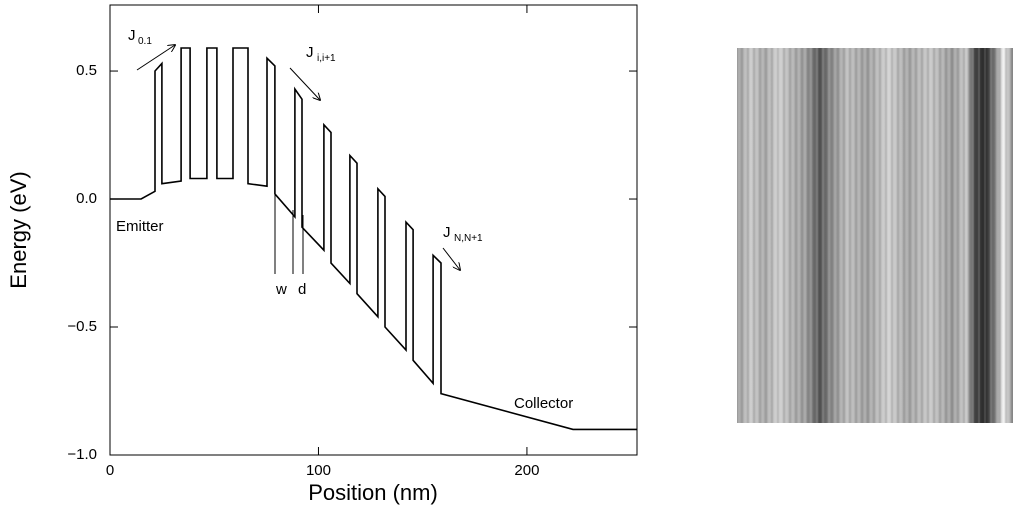  What do you see at coordinates (140, 226) in the screenshot?
I see `annotation: Emitter` at bounding box center [140, 226].